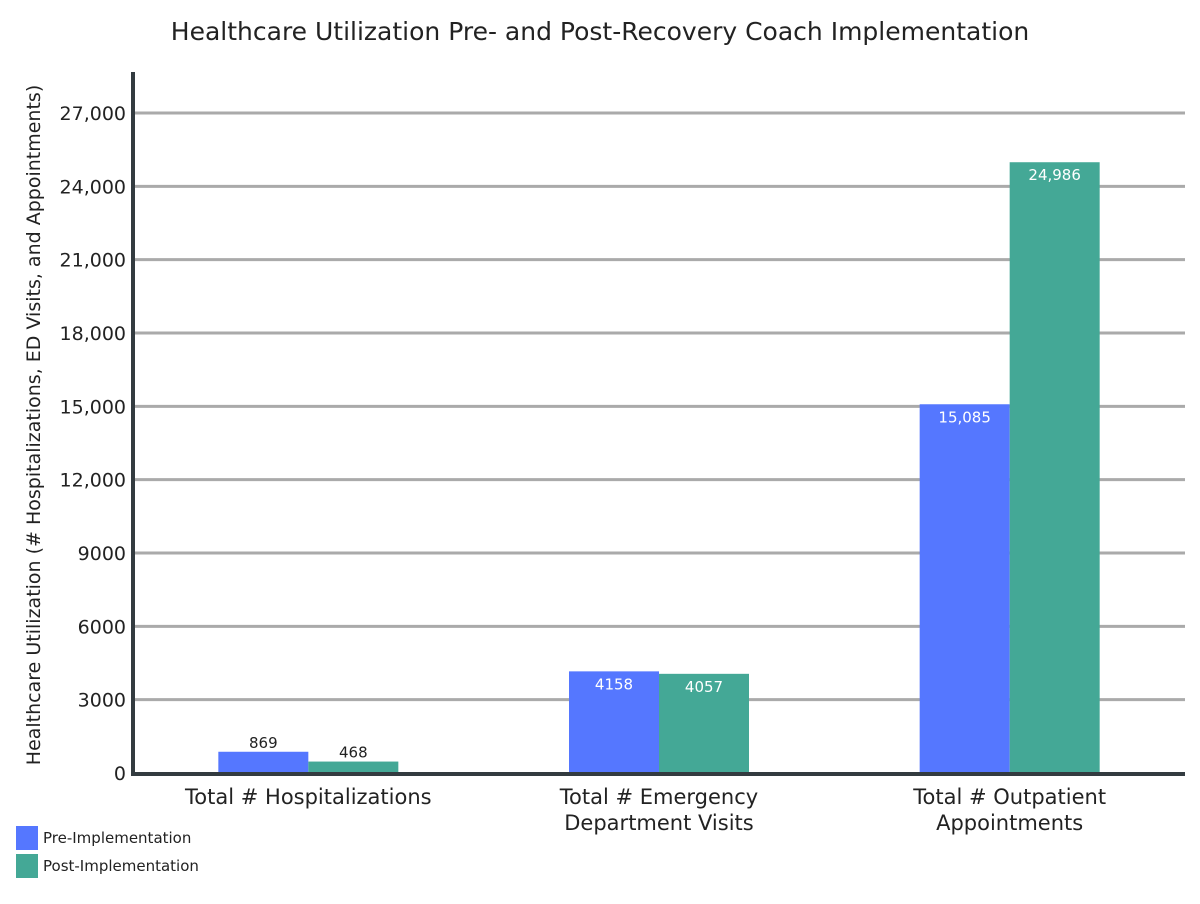  Describe the element at coordinates (93, 261) in the screenshot. I see `y-tick-label: 21,000` at that location.